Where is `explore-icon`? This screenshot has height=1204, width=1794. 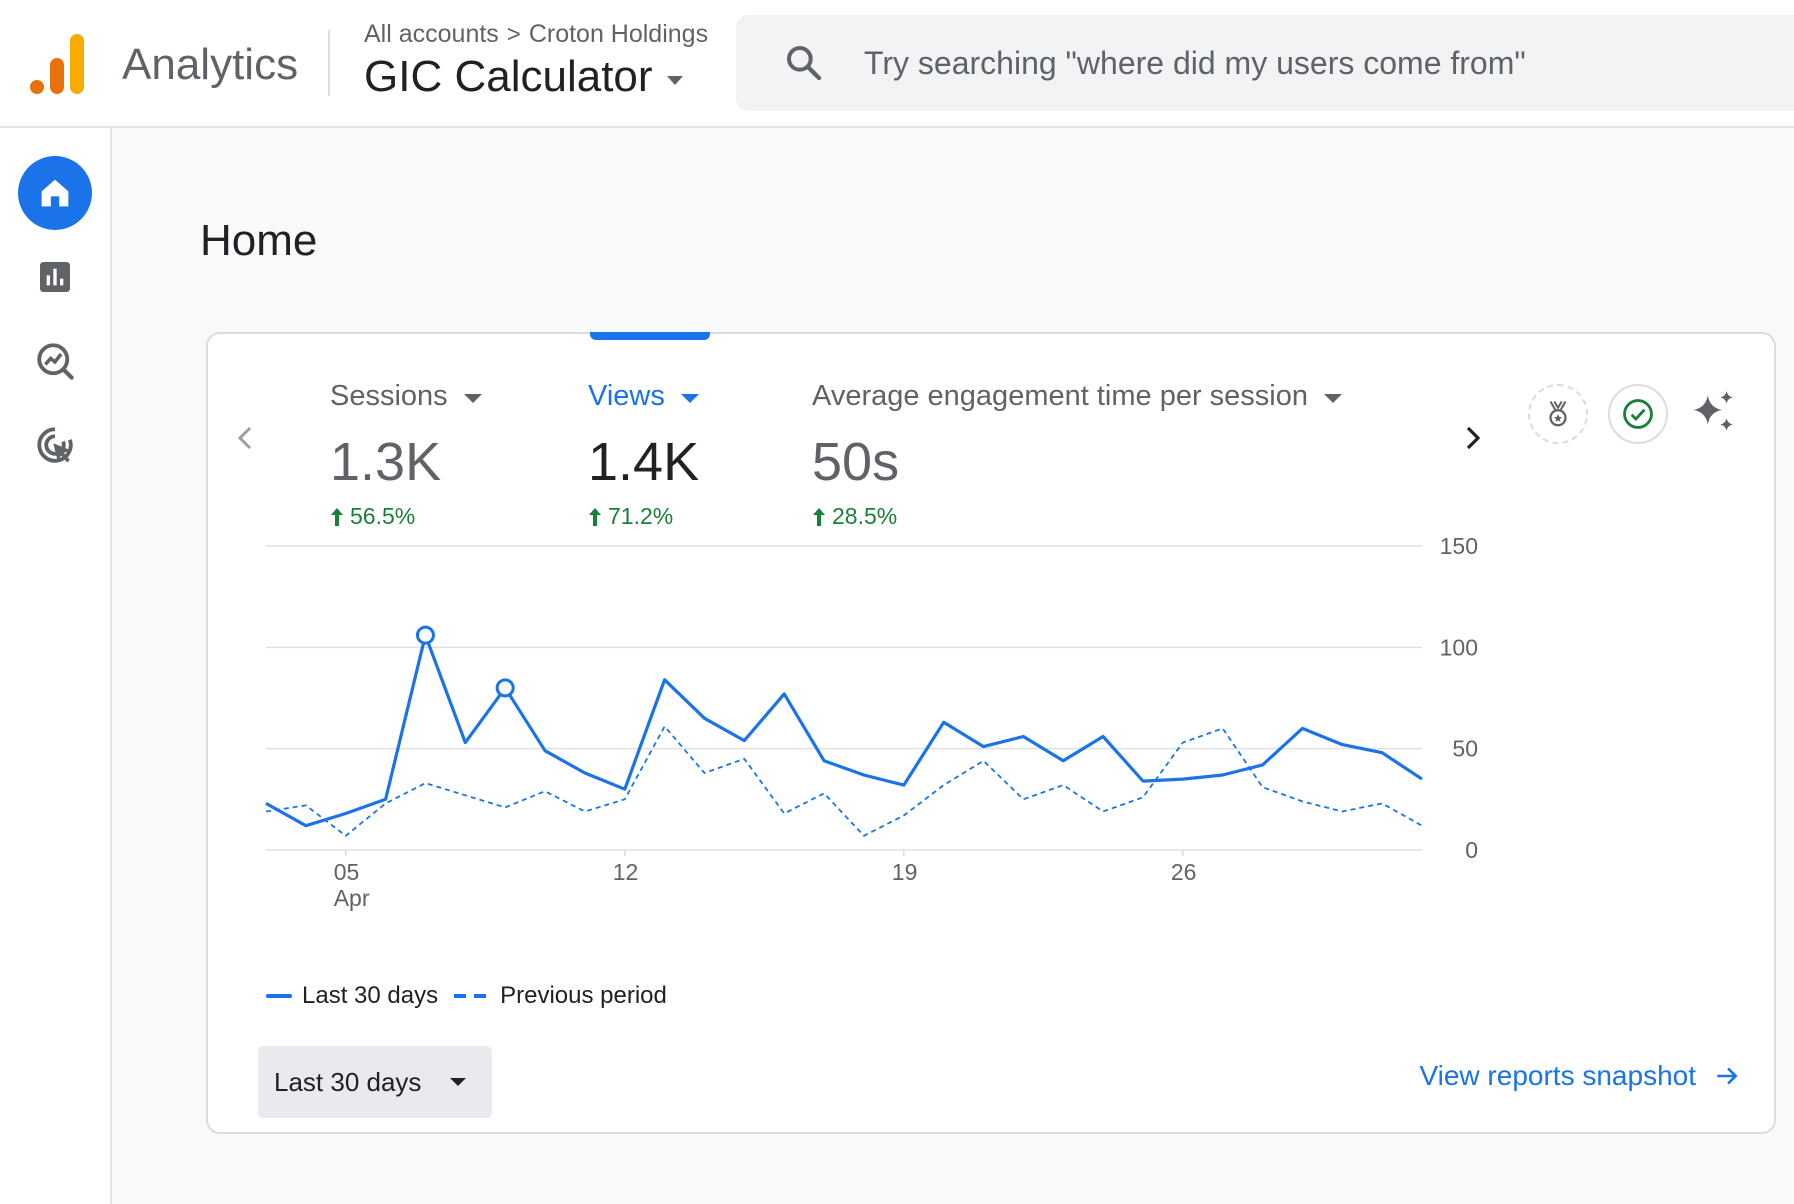 explore-icon is located at coordinates (55, 361).